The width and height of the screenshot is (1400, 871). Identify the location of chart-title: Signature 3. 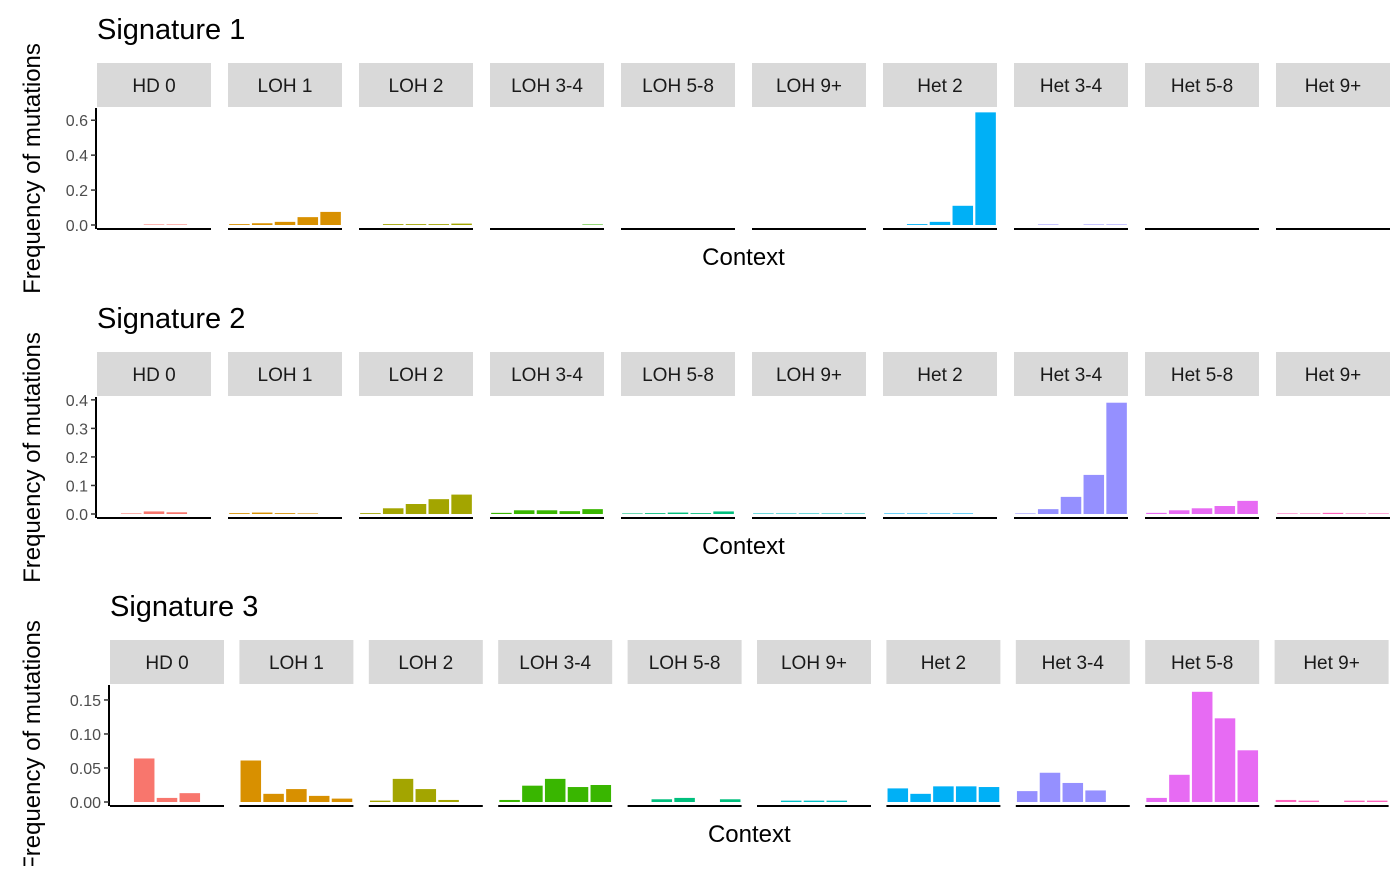
(184, 607).